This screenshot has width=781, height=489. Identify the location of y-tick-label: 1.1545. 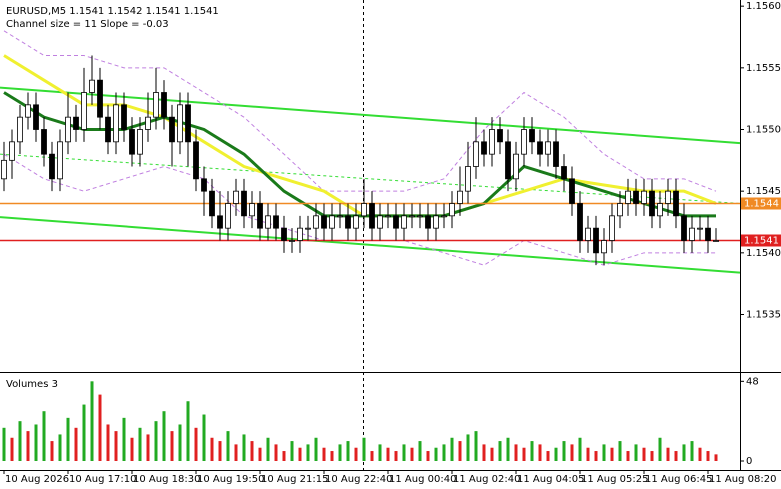
(763, 191).